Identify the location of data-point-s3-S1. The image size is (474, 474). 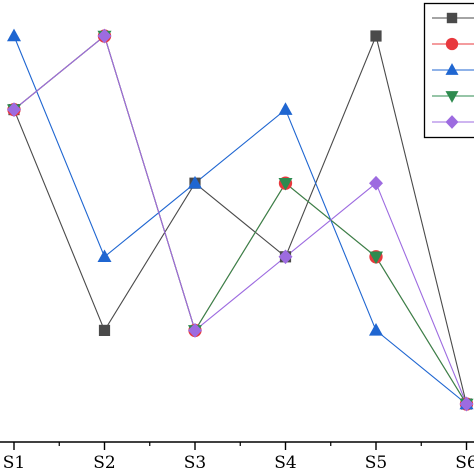
(14, 35).